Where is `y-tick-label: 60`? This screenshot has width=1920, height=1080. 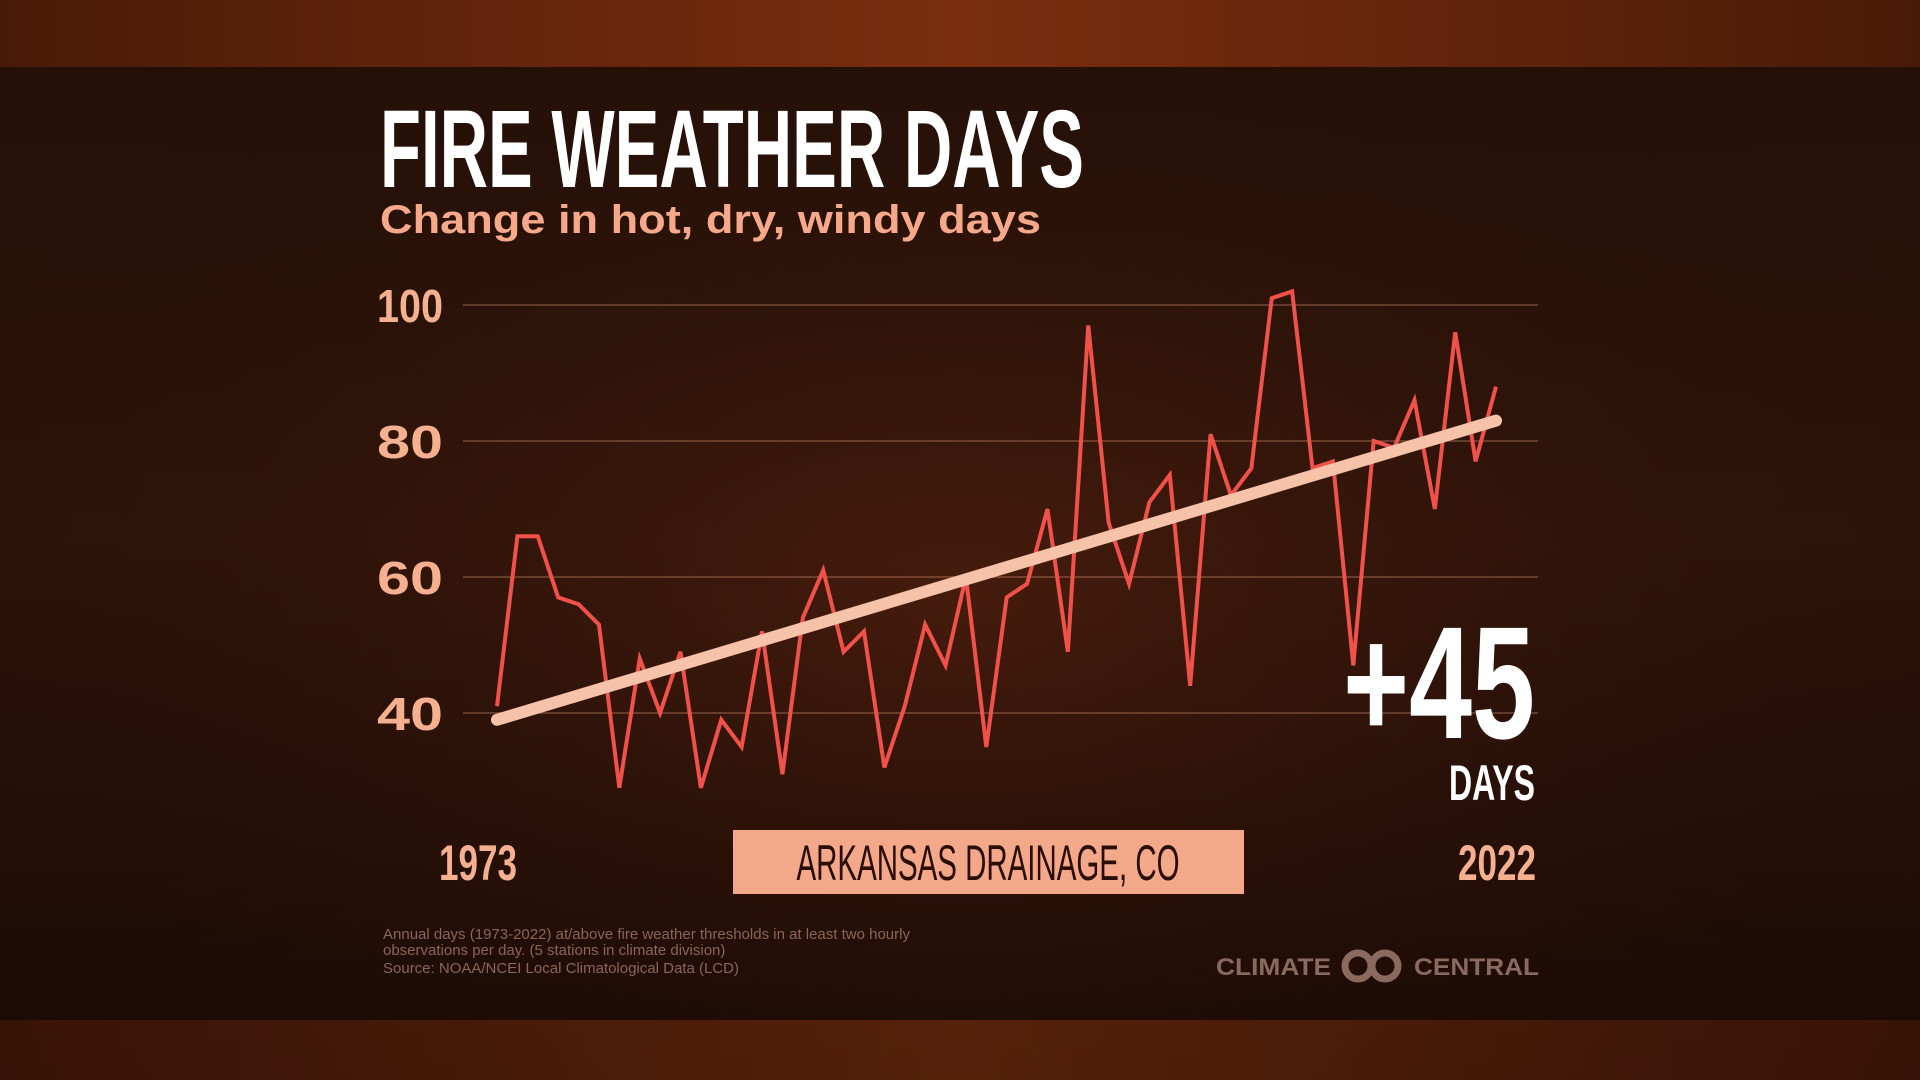
y-tick-label: 60 is located at coordinates (410, 578).